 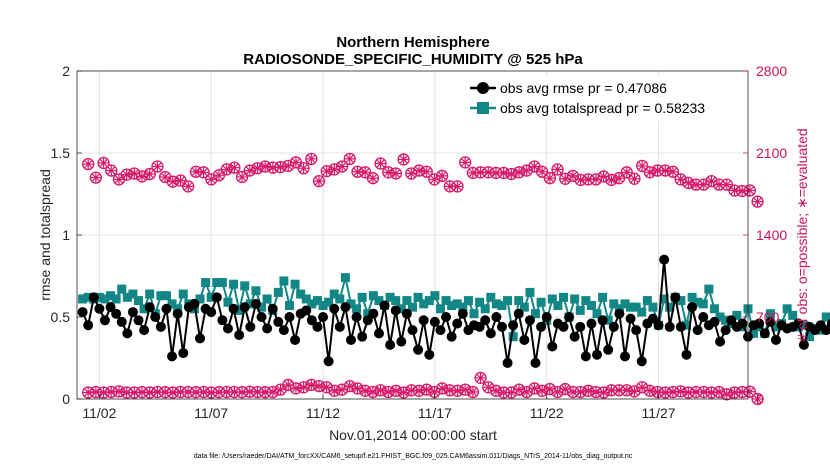 I want to click on y2-tick-label: 700, so click(x=768, y=317).